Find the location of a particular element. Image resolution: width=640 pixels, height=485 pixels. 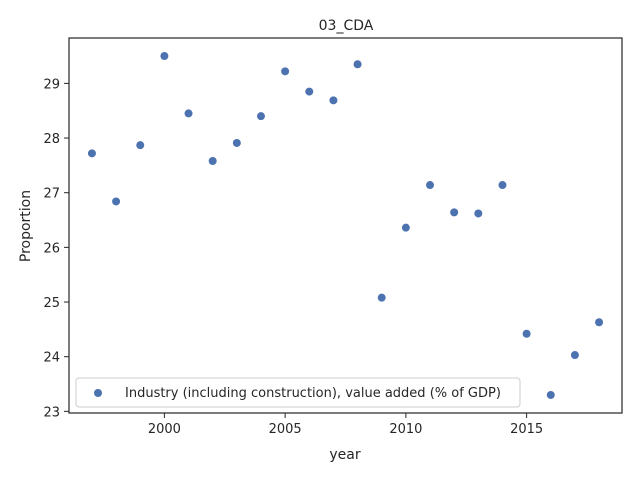

y-tick-label: 27 is located at coordinates (51, 194).